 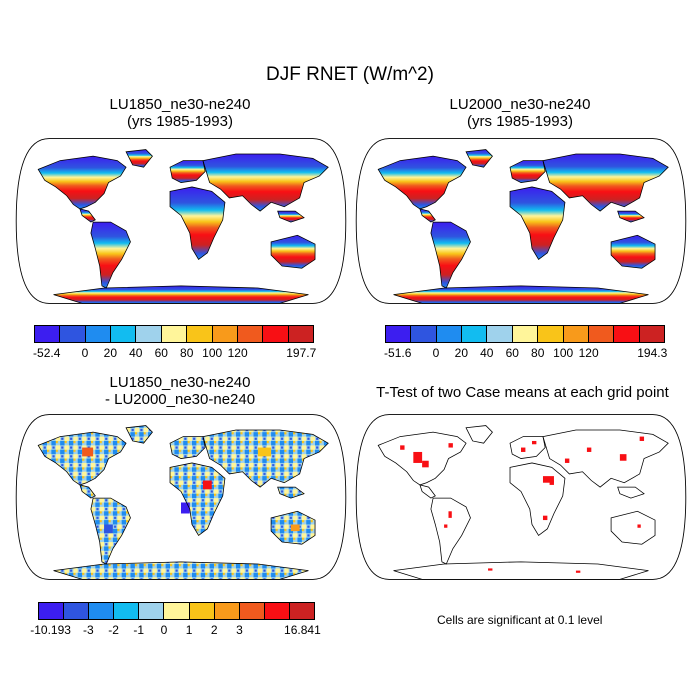 I want to click on panel3-title: LU1850_ne30-ne240 - LU2000_ne30-ne240, so click(x=180, y=391).